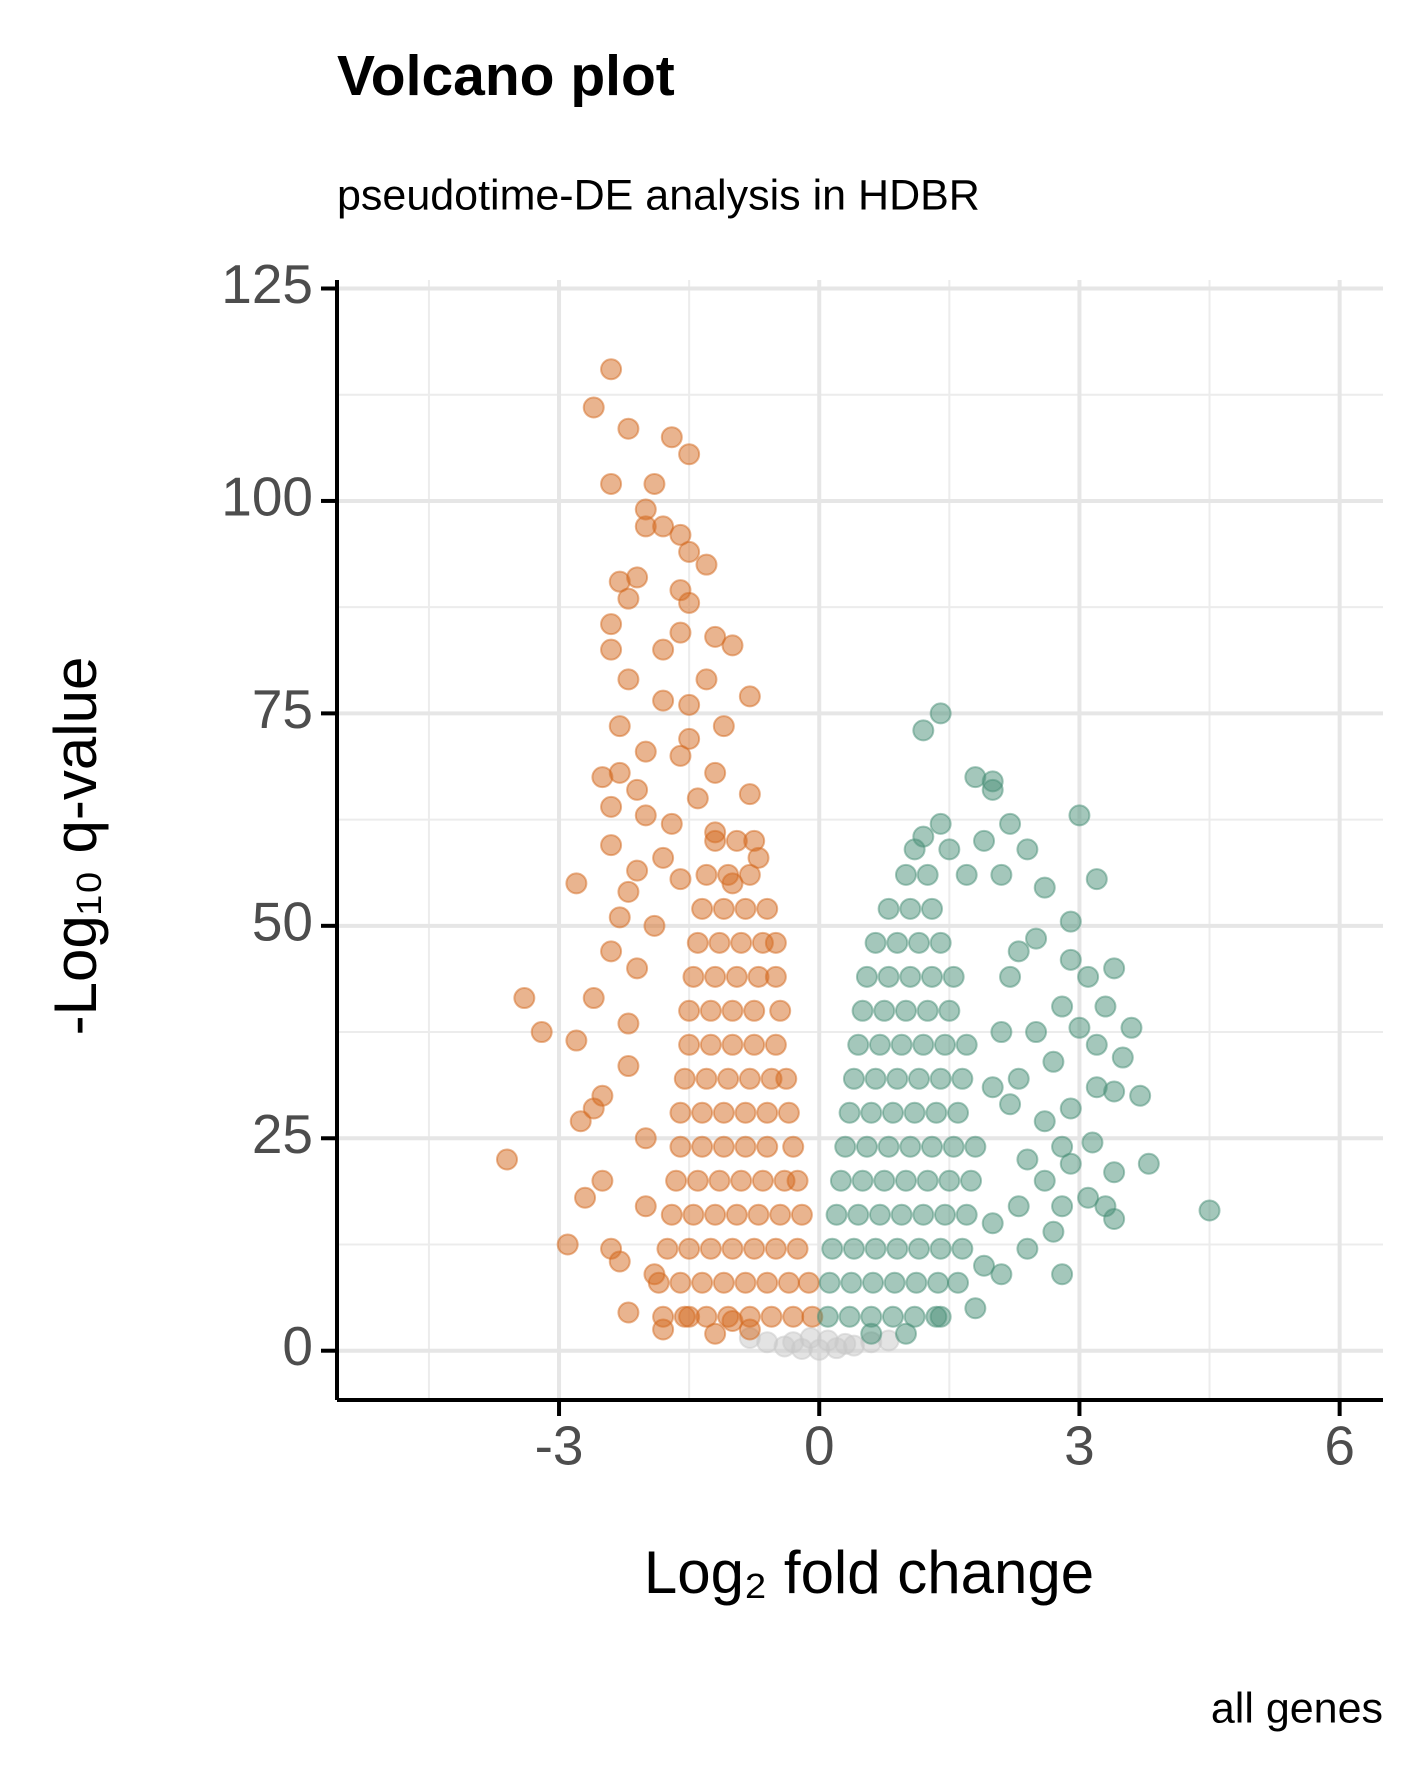 This screenshot has height=1771, width=1417. Describe the element at coordinates (819, 1446) in the screenshot. I see `x-tick-label: 0` at that location.